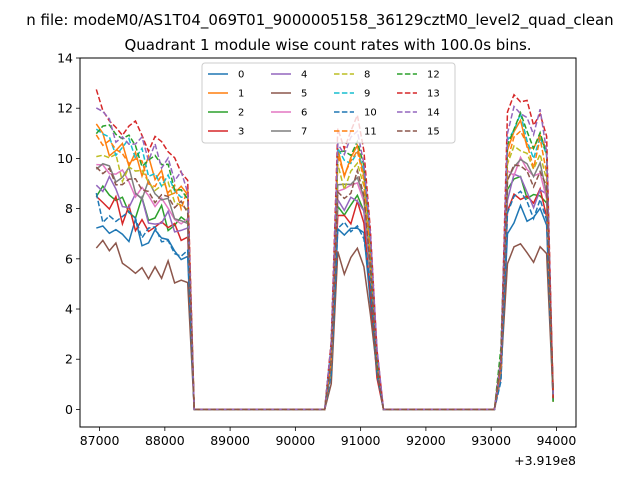  I want to click on legend-label-0: 0, so click(241, 75).